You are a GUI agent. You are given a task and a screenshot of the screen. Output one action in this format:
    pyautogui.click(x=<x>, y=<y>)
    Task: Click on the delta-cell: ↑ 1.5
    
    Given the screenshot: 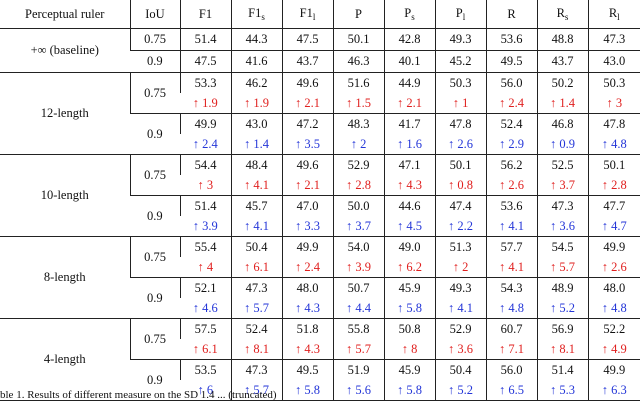 What is the action you would take?
    pyautogui.click(x=358, y=103)
    